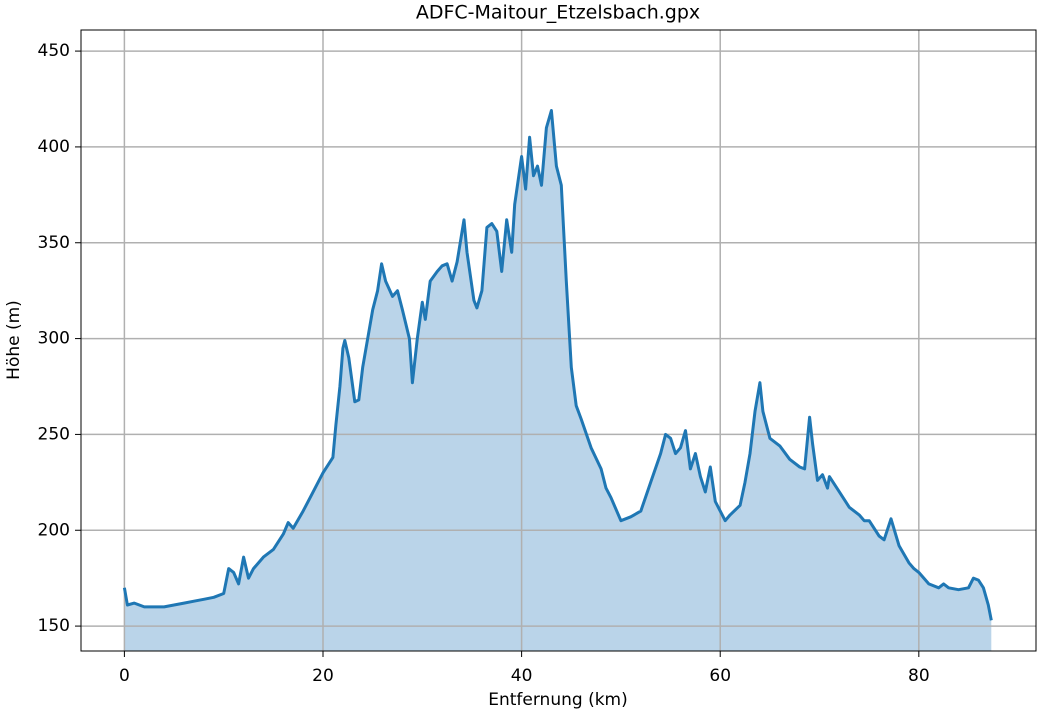 Image resolution: width=1040 pixels, height=715 pixels. I want to click on y-axis-label: Höhe (m), so click(14, 340).